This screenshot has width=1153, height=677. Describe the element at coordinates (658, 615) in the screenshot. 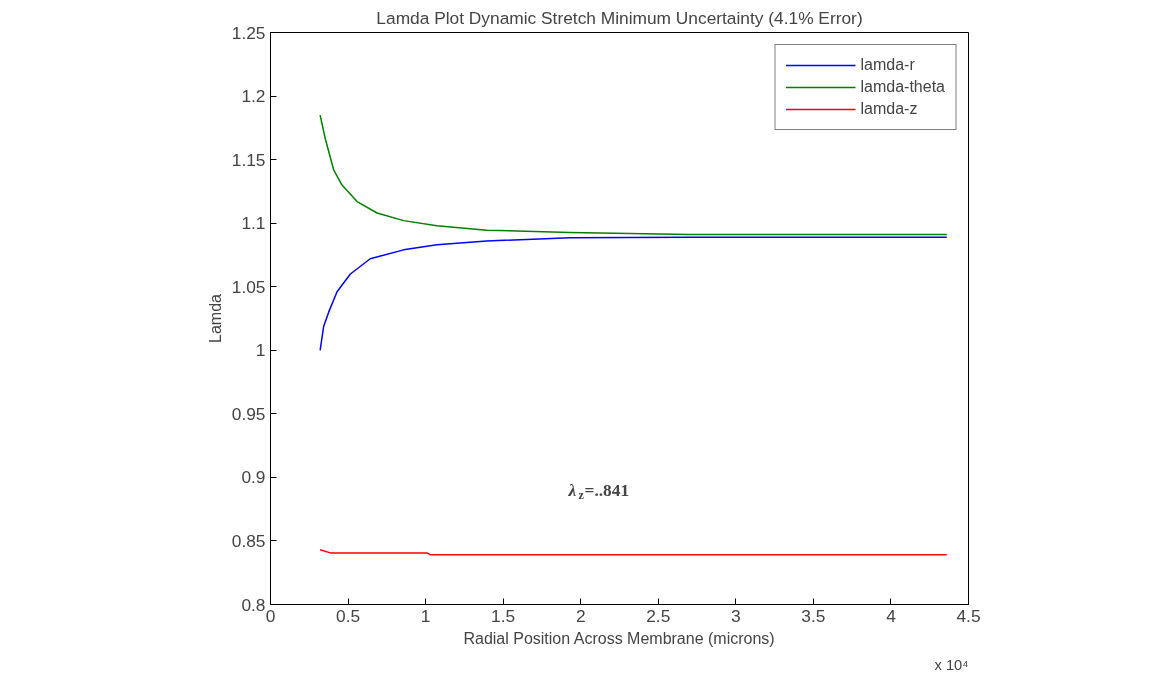

I see `x-tick-label: 2.5` at that location.